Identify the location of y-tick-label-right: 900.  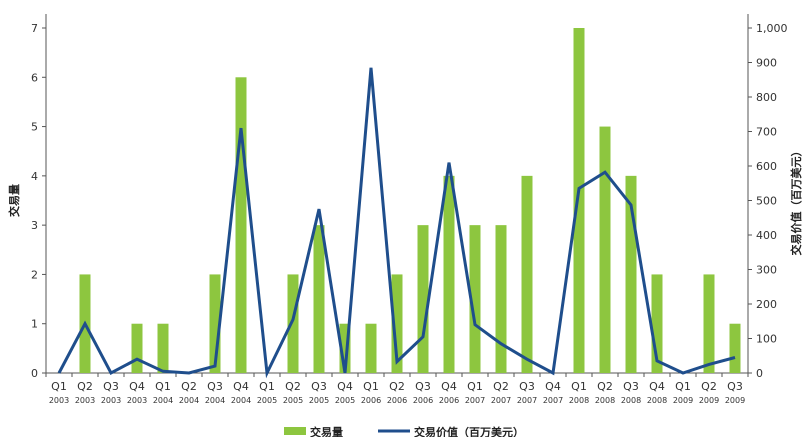
(766, 63).